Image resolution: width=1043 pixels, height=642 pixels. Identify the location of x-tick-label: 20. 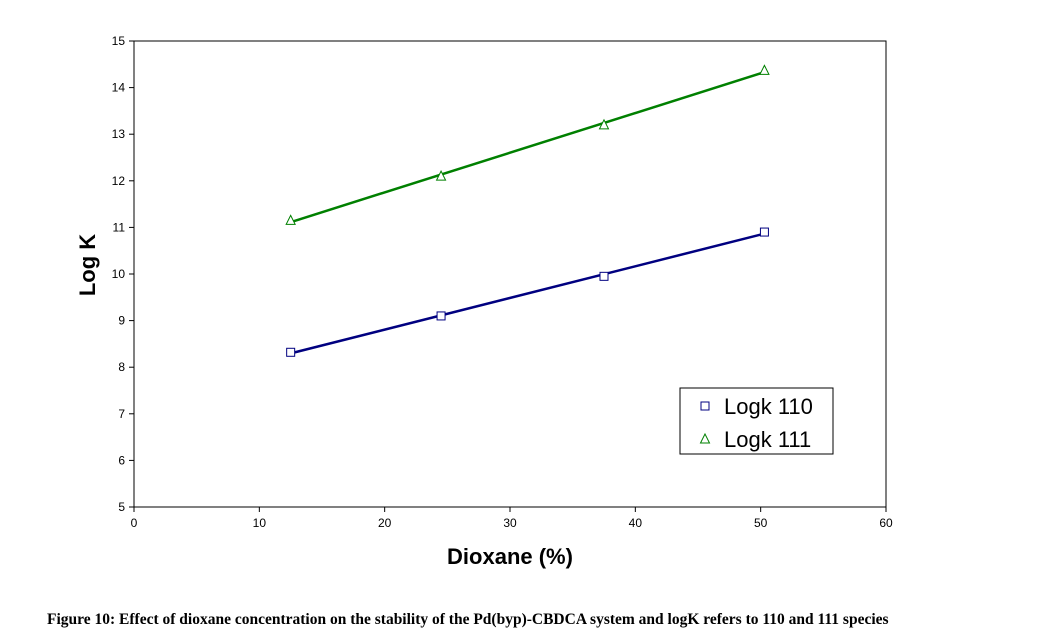
(385, 523).